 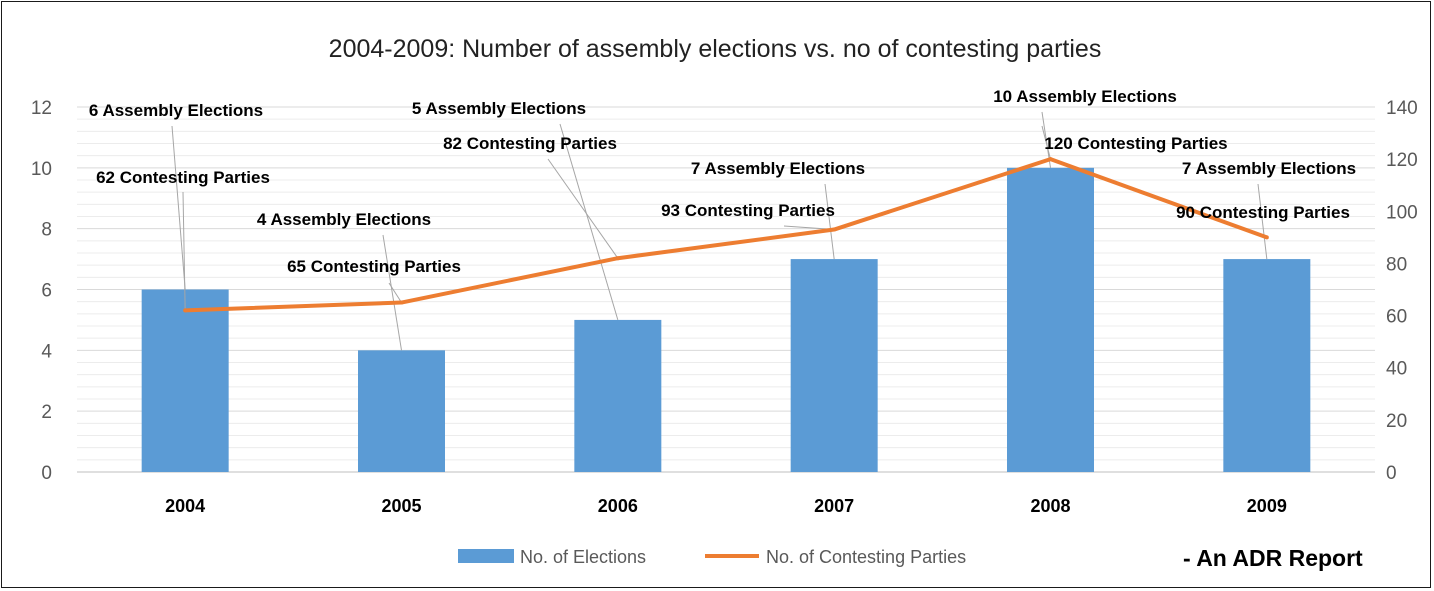 What do you see at coordinates (748, 210) in the screenshot?
I see `line-data-label: 93 Contesting Parties` at bounding box center [748, 210].